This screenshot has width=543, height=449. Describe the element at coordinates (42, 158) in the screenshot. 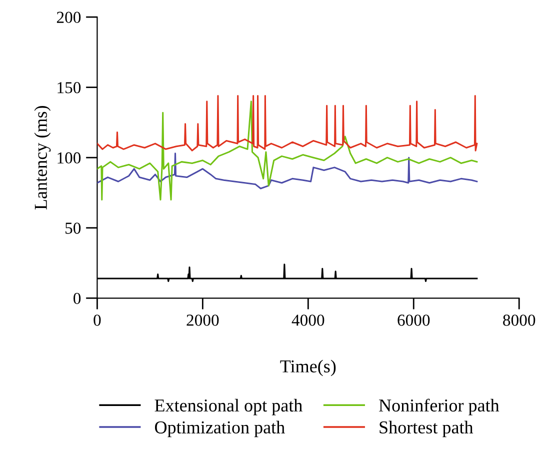

I see `y-axis-title: Lantency (ms)` at that location.